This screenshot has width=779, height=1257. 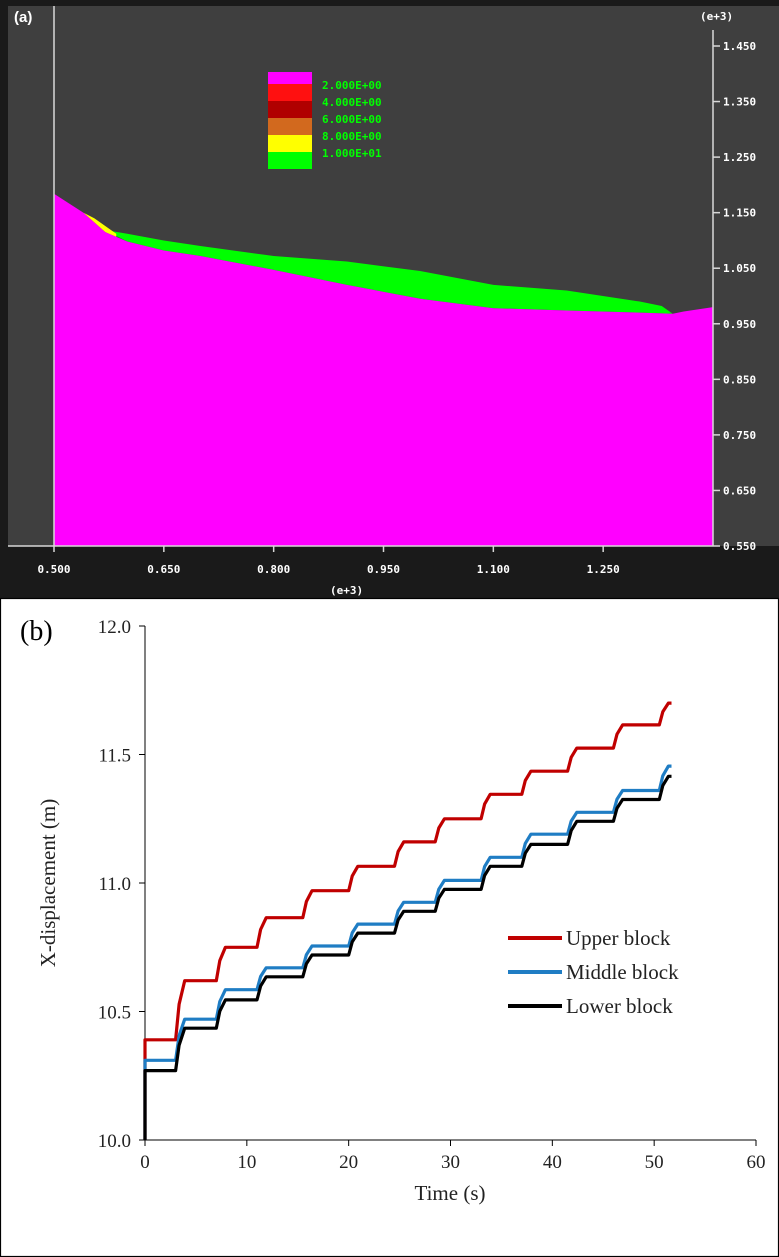 What do you see at coordinates (163, 569) in the screenshot?
I see `x-tick-label: 0.650` at bounding box center [163, 569].